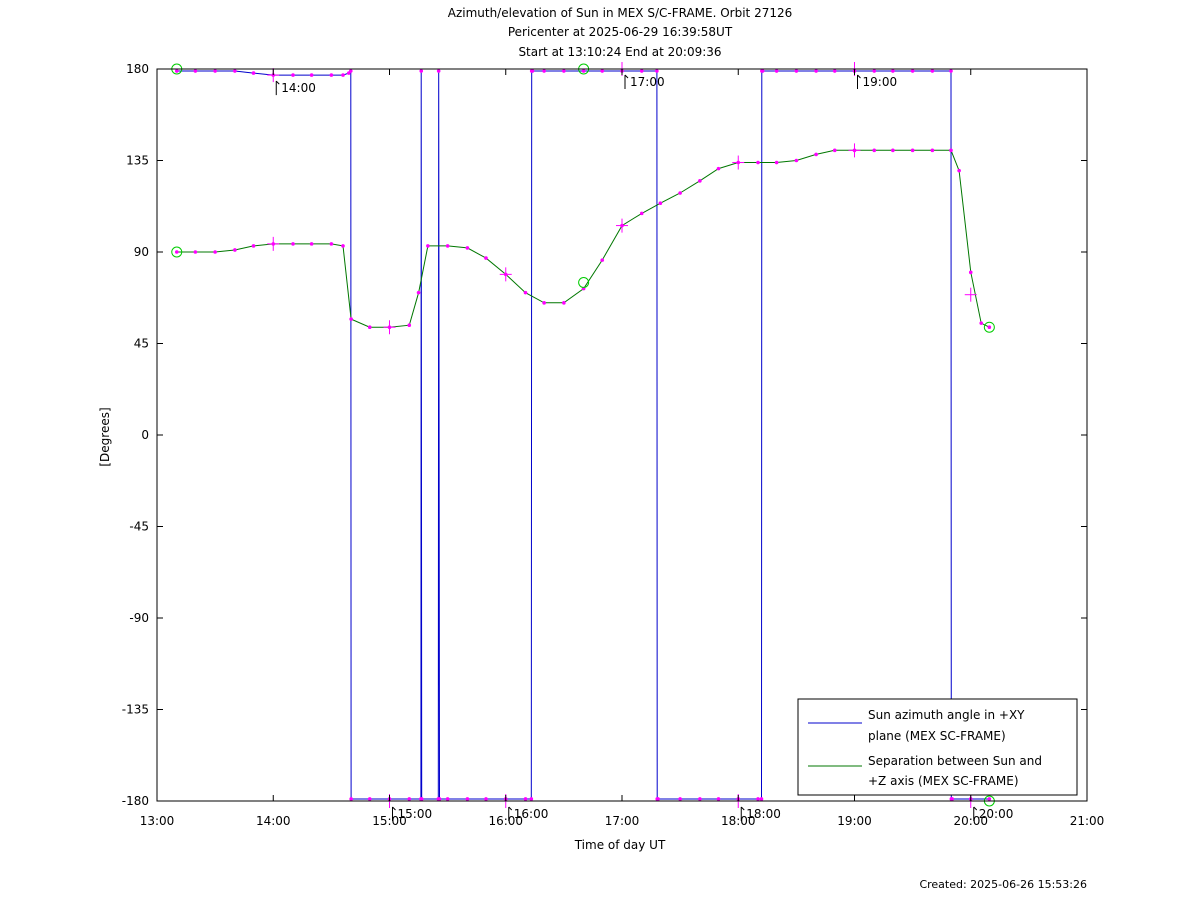 The image size is (1200, 901). I want to click on y-tick-label: 90, so click(141, 252).